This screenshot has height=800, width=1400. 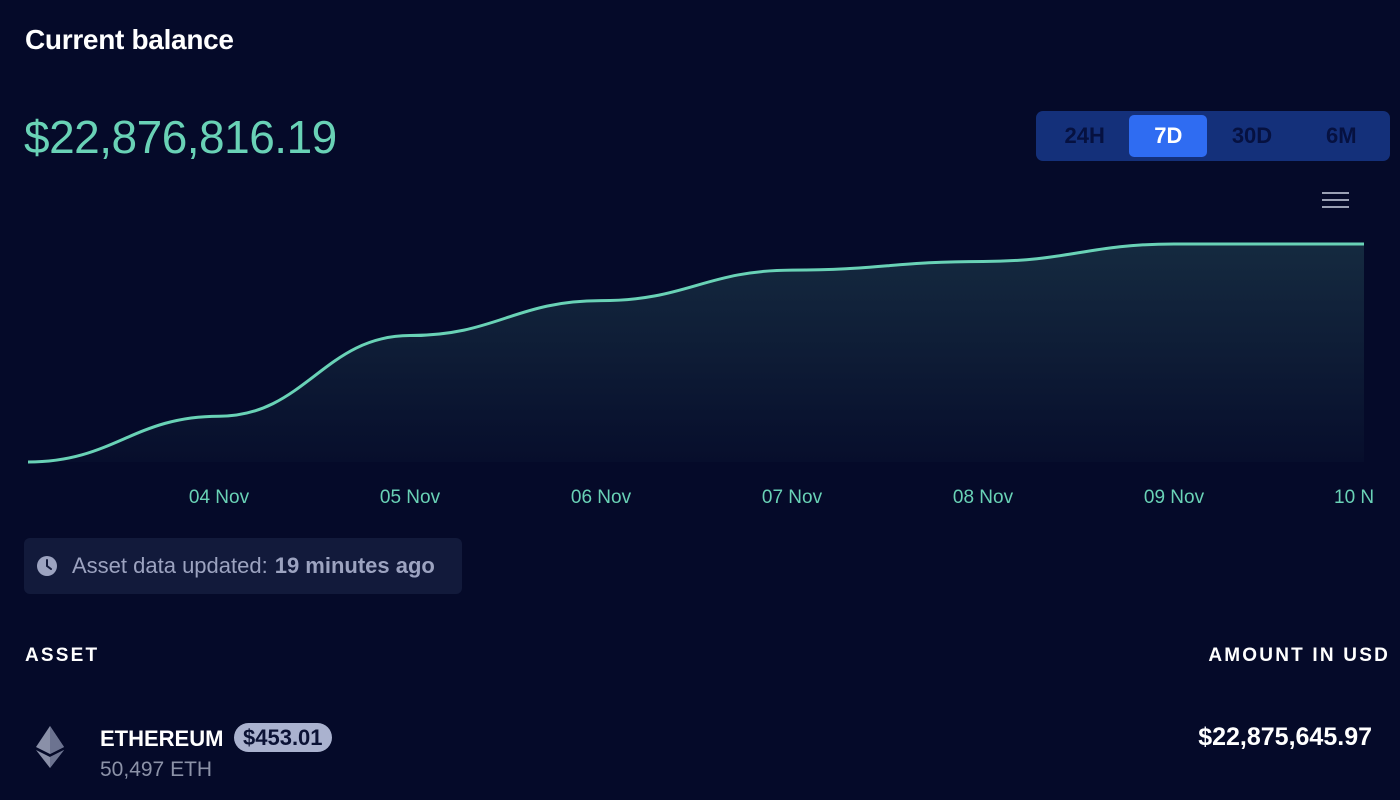 What do you see at coordinates (601, 497) in the screenshot?
I see `x-axis-tick-label: 06 Nov` at bounding box center [601, 497].